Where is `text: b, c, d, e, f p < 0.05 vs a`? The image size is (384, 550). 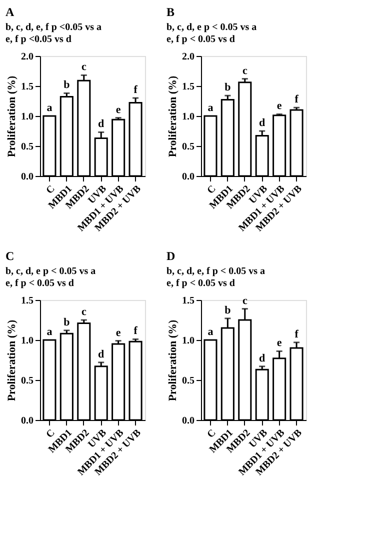 text: b, c, d, e, f p < 0.05 vs a is located at coordinates (215, 271).